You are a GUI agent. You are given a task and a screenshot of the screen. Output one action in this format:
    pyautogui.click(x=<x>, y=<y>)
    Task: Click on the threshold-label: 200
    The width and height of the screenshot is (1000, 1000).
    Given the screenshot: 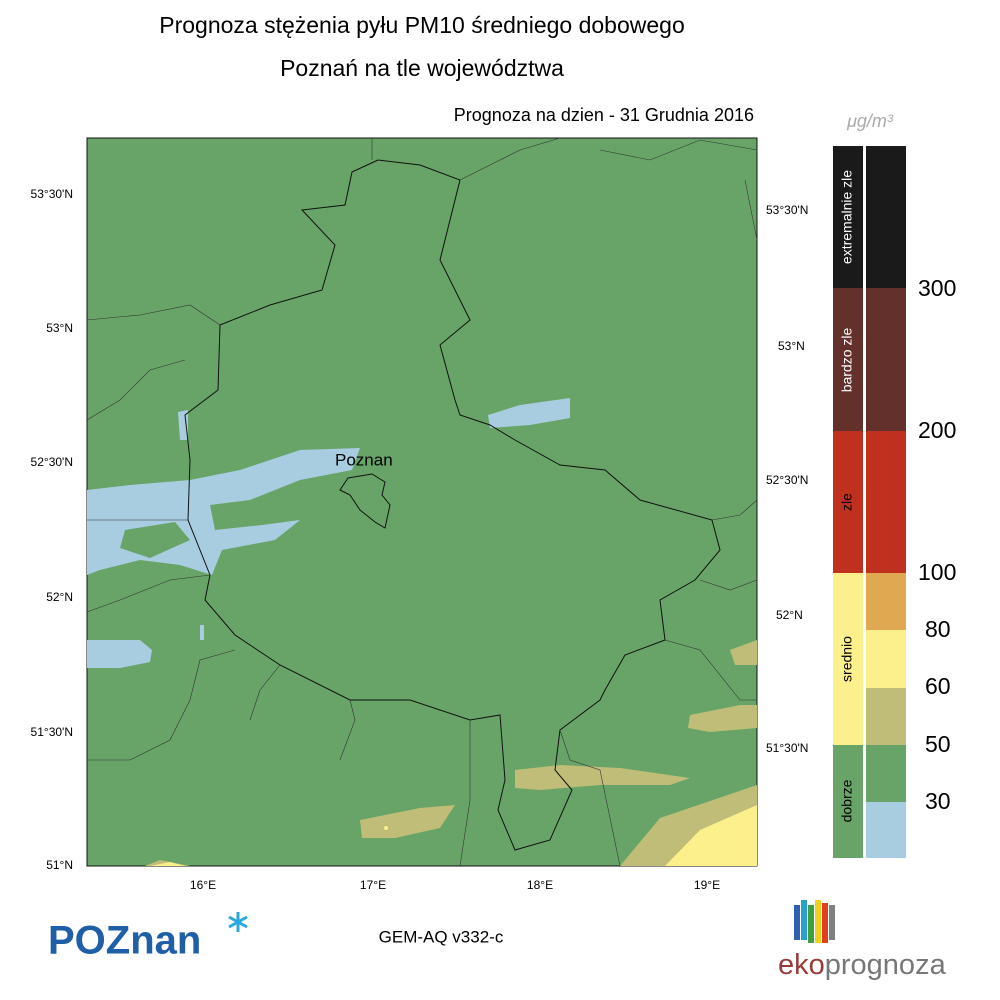 What is the action you would take?
    pyautogui.click(x=937, y=430)
    